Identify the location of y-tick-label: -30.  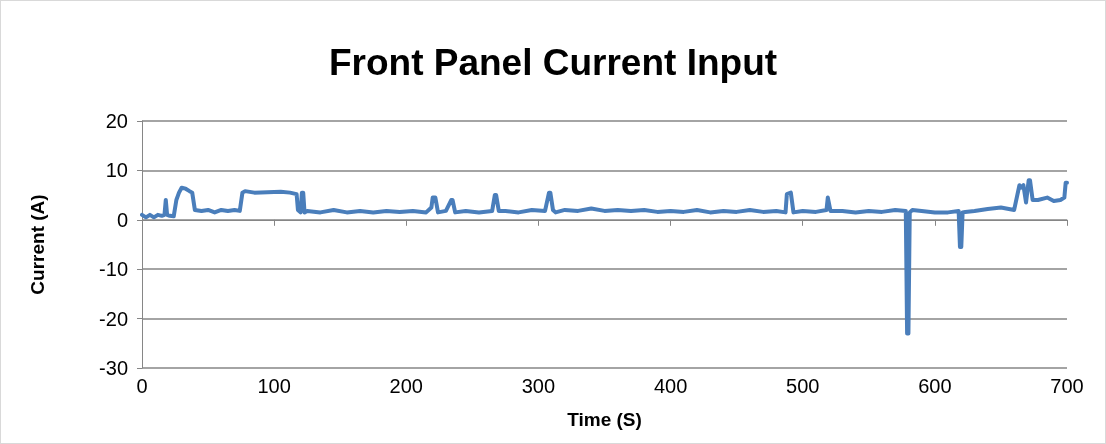
(113, 368).